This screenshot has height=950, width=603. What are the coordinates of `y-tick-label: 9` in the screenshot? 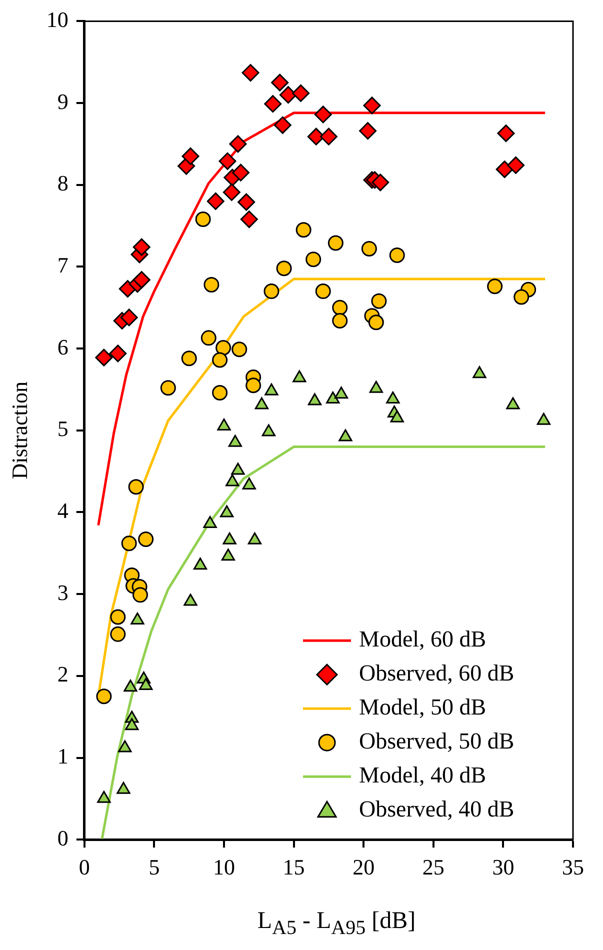 It's located at (62, 101).